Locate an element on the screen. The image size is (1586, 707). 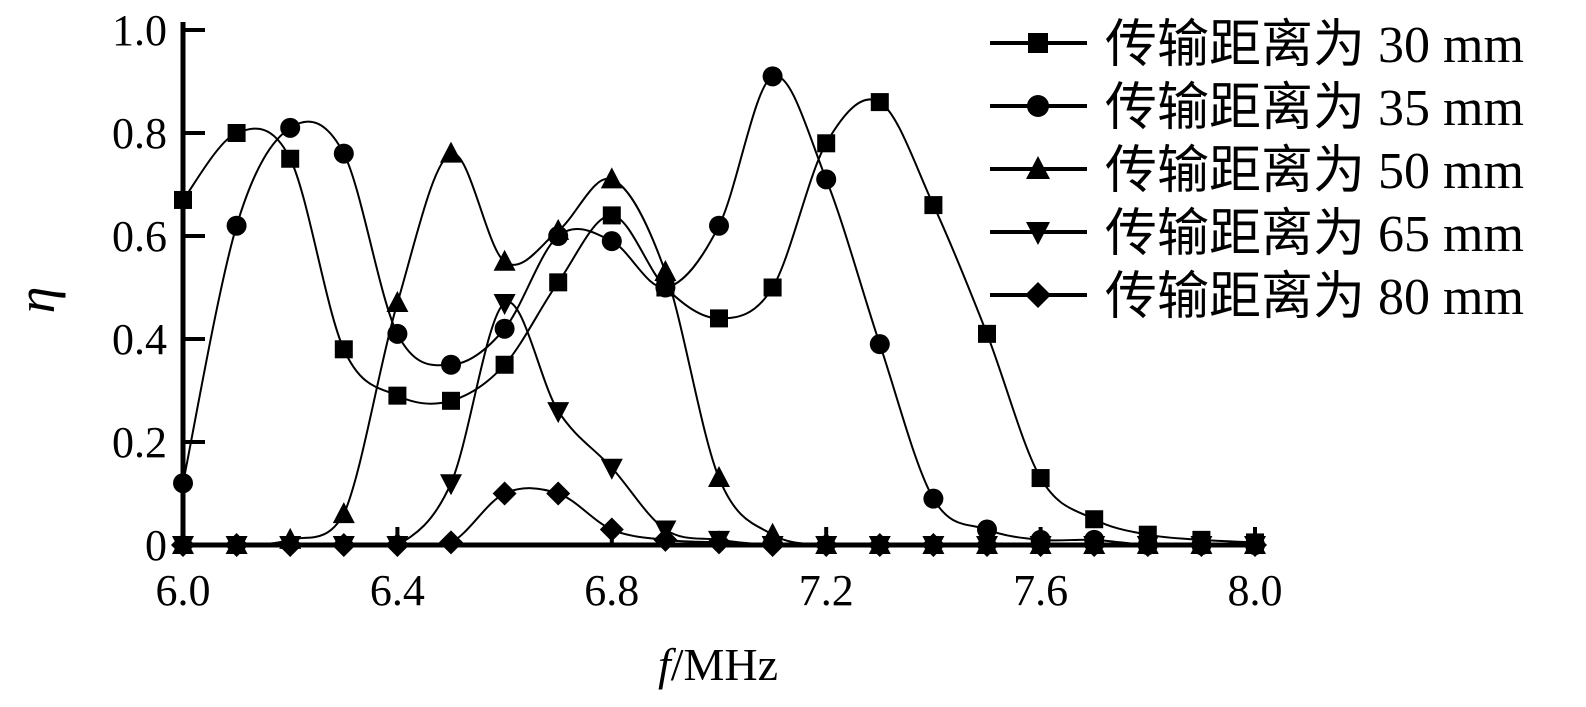
legend-label: 传输距离为 65 mm is located at coordinates (1314, 234).